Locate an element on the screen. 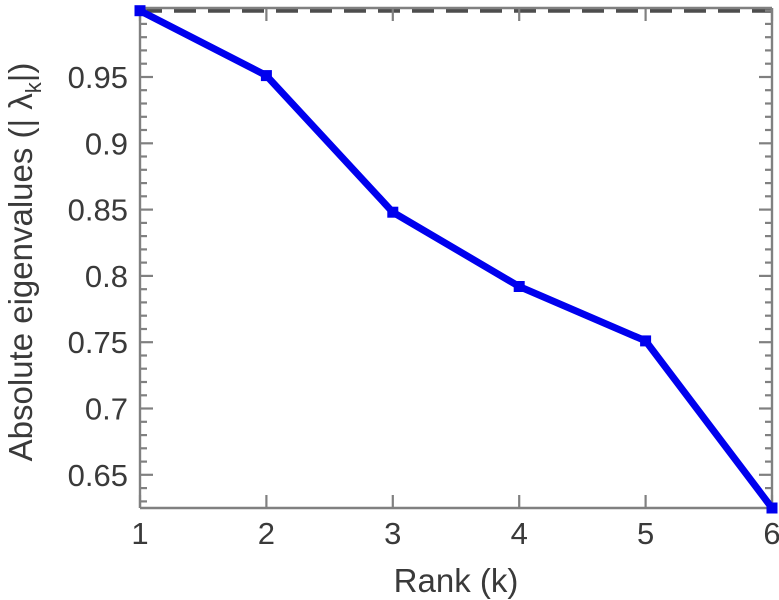  x-tick-label: 4 is located at coordinates (519, 533).